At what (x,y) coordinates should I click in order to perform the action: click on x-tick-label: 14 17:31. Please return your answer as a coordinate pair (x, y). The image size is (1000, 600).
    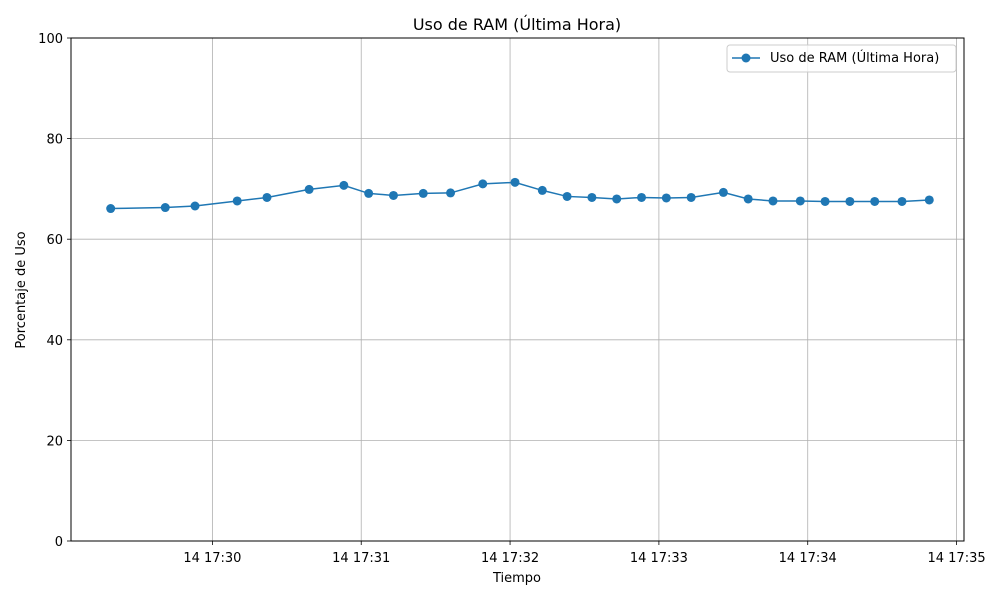
    Looking at the image, I should click on (361, 558).